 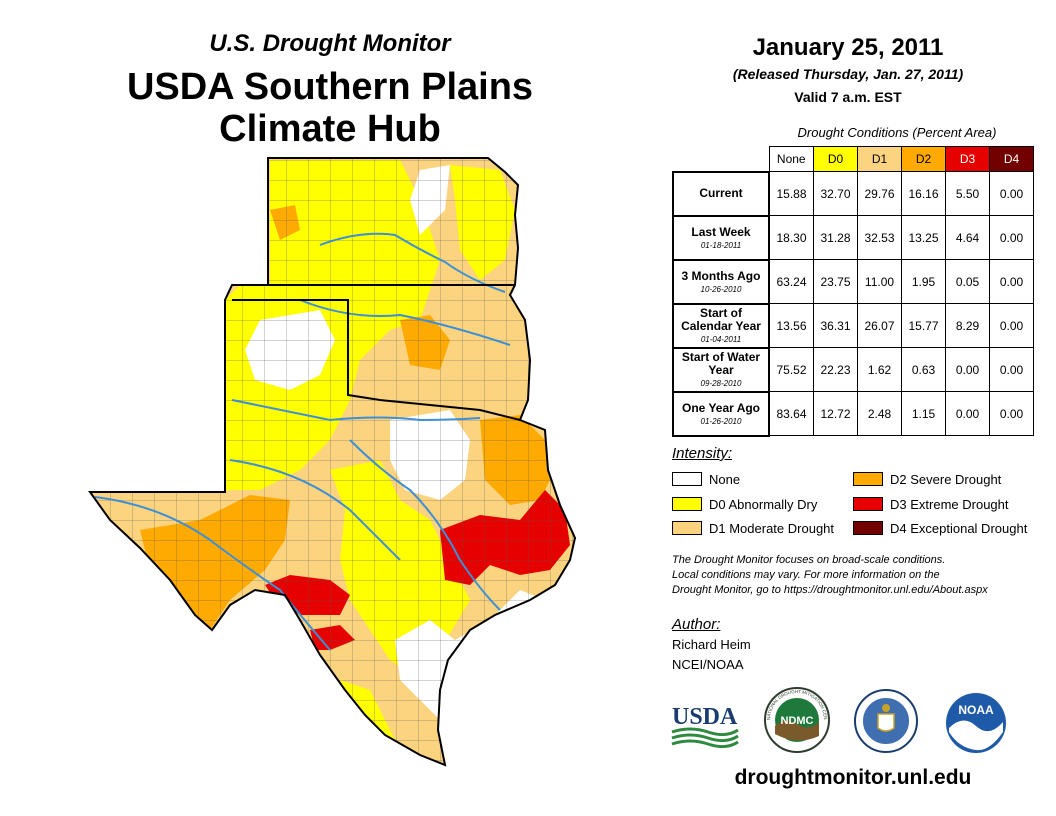 What do you see at coordinates (848, 74) in the screenshot?
I see `release-date: (Released Thursday, Jan. 27, 2011)` at bounding box center [848, 74].